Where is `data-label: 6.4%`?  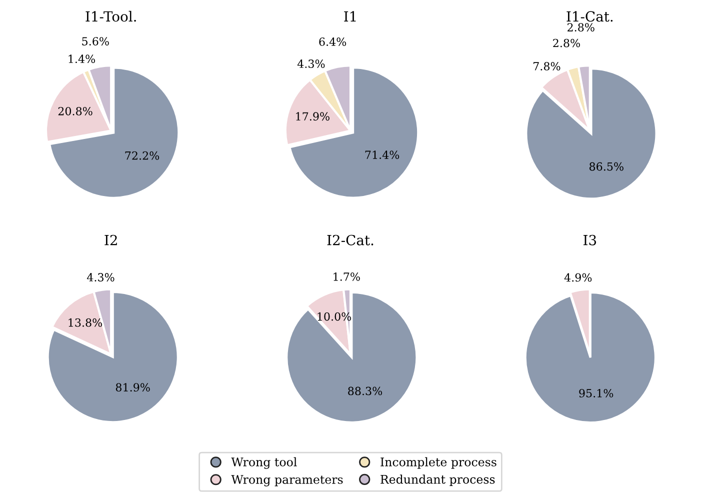 data-label: 6.4% is located at coordinates (332, 42).